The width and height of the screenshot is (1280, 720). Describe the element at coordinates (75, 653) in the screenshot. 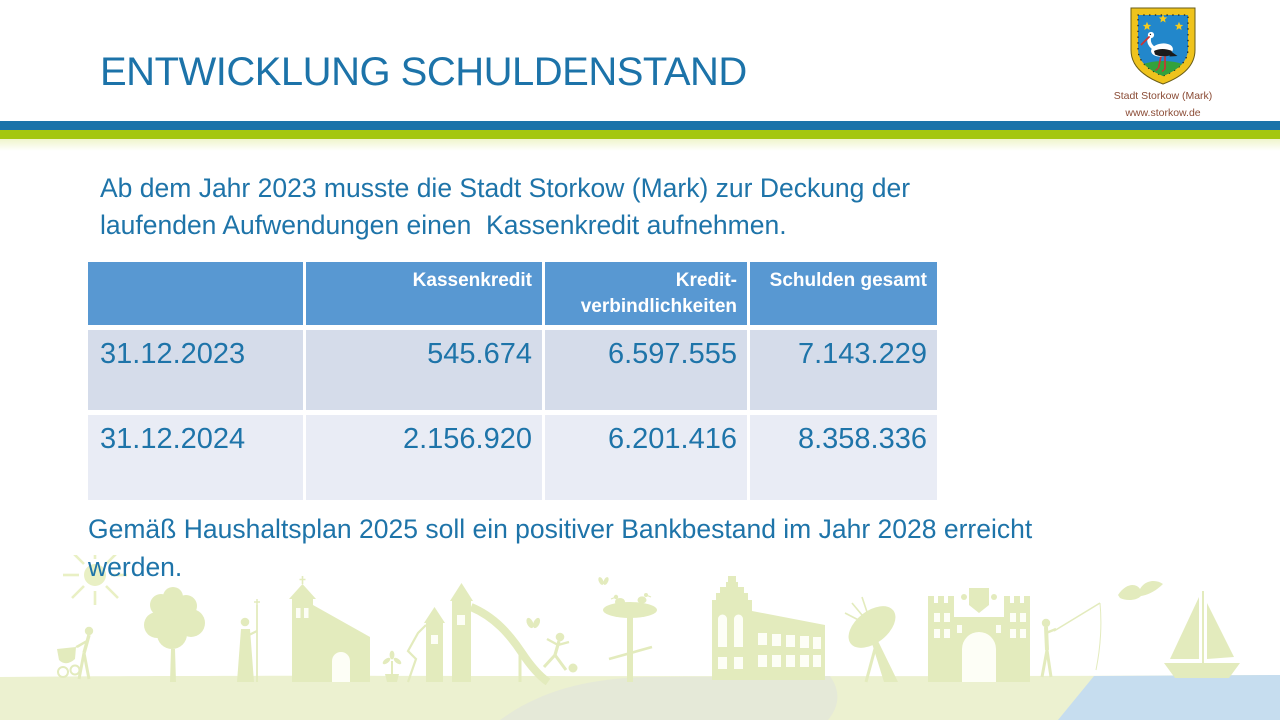

I see `pram-person-silhouette` at that location.